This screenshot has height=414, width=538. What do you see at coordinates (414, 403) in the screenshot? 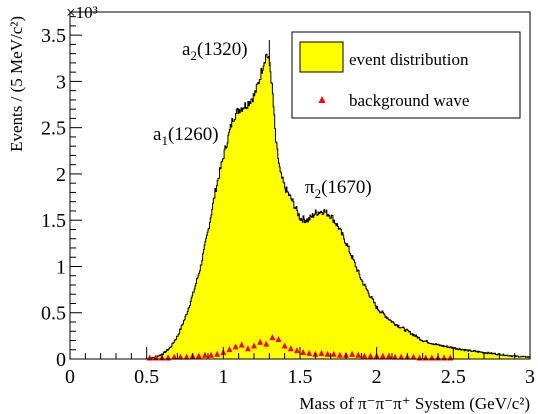
I see `x-axis-label: Mass of π⁻π⁻π⁺ System (GeV/c²)` at bounding box center [414, 403].